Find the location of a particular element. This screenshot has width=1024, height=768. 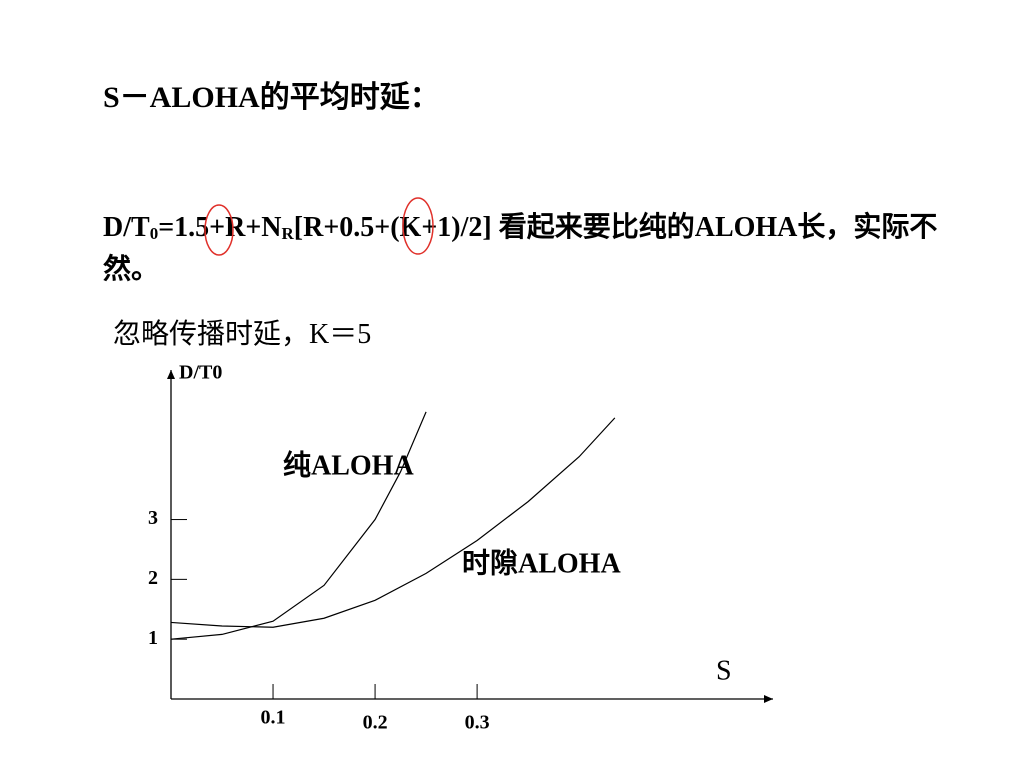

series-label: 纯ALOHA is located at coordinates (348, 465).